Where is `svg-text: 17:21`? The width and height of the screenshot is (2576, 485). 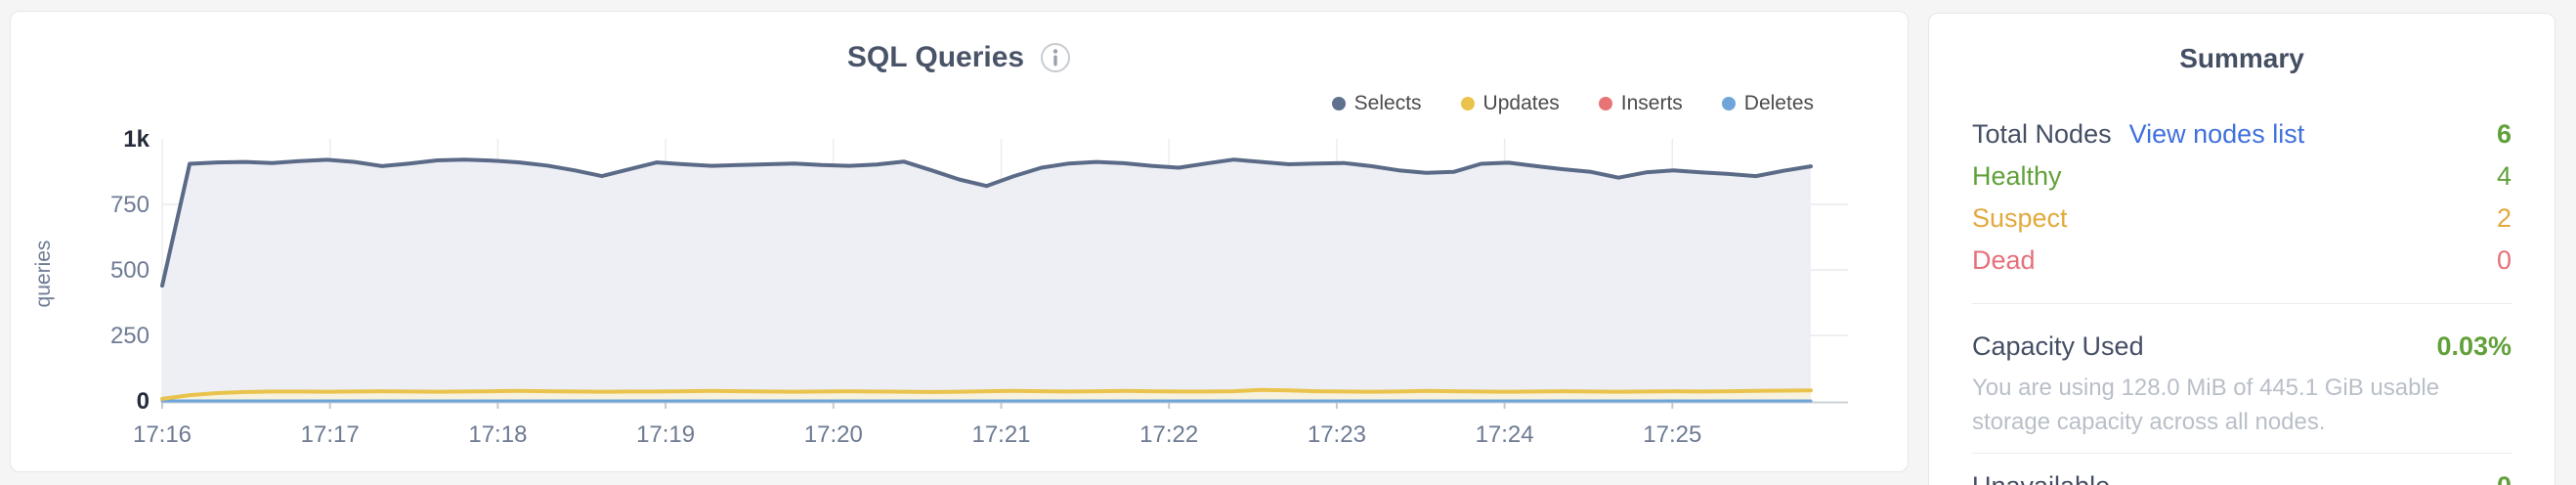
svg-text: 17:21 is located at coordinates (1000, 434).